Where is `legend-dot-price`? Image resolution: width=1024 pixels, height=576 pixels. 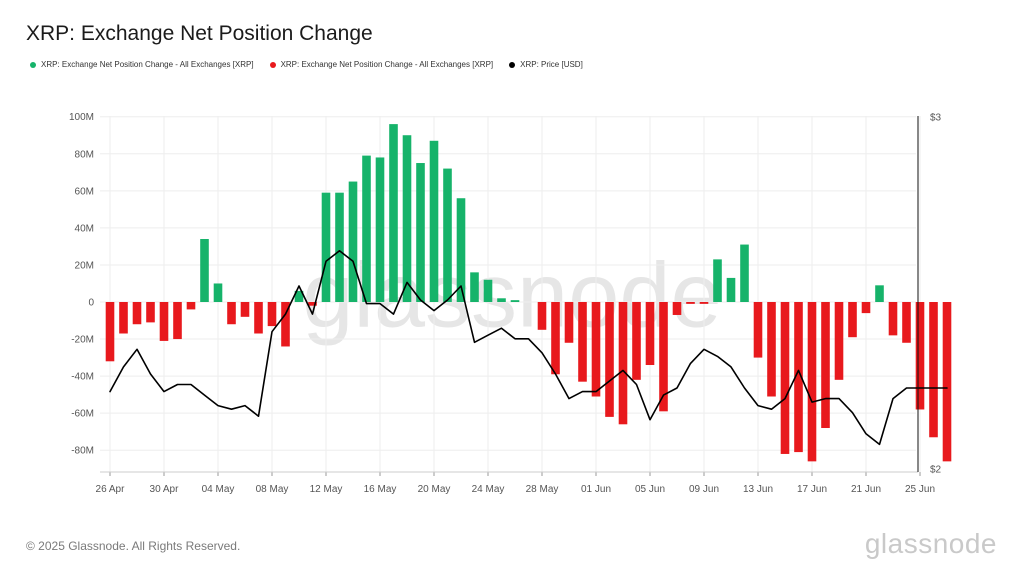 legend-dot-price is located at coordinates (512, 64).